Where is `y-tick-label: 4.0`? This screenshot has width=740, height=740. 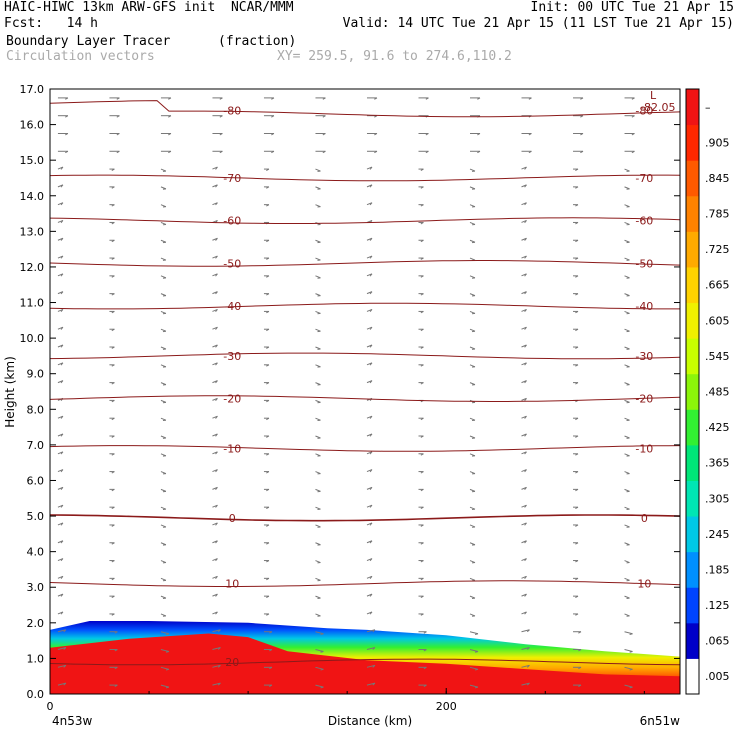
y-tick-label: 4.0 is located at coordinates (36, 552).